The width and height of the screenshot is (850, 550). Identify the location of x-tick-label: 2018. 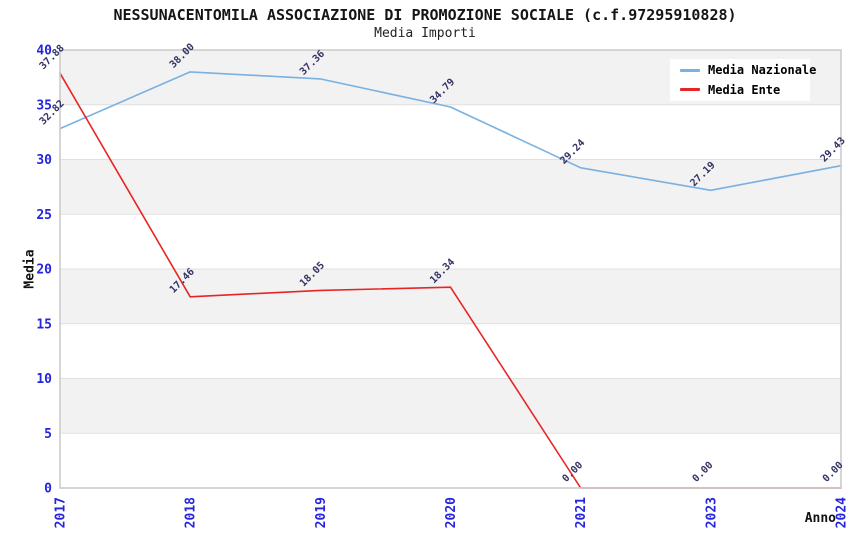
(191, 512).